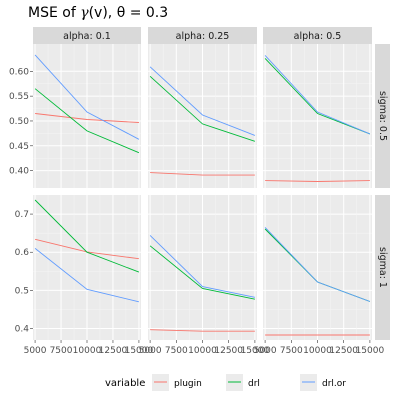 Image resolution: width=400 pixels, height=400 pixels. What do you see at coordinates (22, 291) in the screenshot?
I see `y-tick-label: 0.5` at bounding box center [22, 291].